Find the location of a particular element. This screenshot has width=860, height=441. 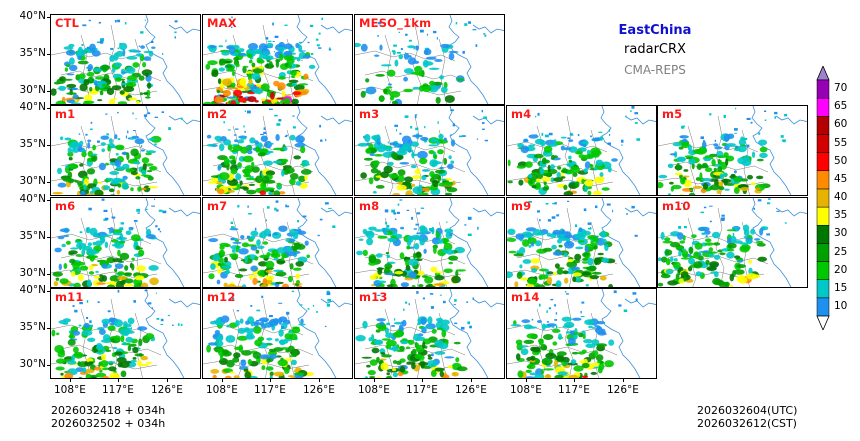

panel-label: m12 is located at coordinates (221, 297).